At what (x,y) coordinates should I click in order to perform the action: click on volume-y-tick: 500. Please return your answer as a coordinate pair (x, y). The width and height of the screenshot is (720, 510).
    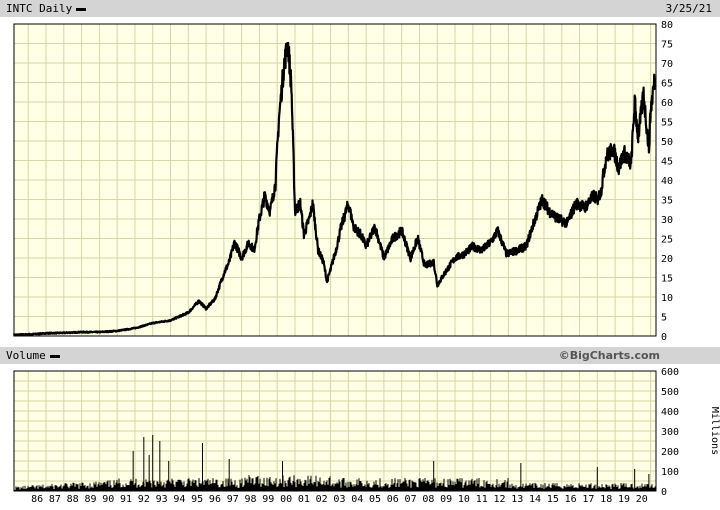
    Looking at the image, I should click on (670, 392).